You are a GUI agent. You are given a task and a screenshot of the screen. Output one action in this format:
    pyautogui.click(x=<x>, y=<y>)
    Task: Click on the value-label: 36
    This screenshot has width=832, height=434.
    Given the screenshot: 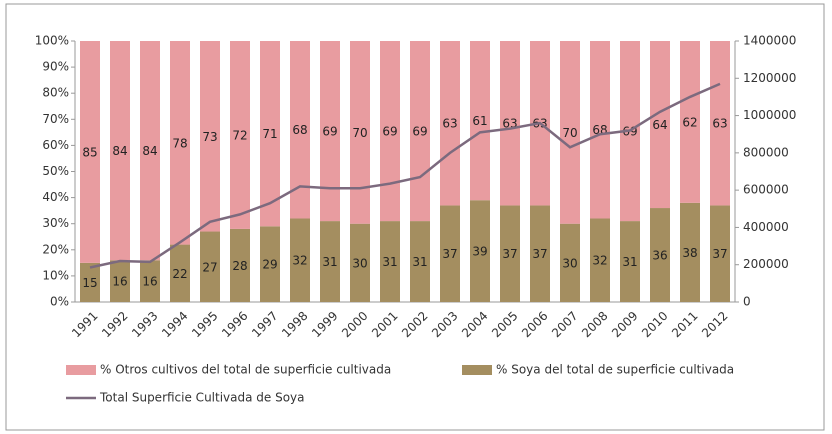 What is the action you would take?
    pyautogui.click(x=659, y=256)
    